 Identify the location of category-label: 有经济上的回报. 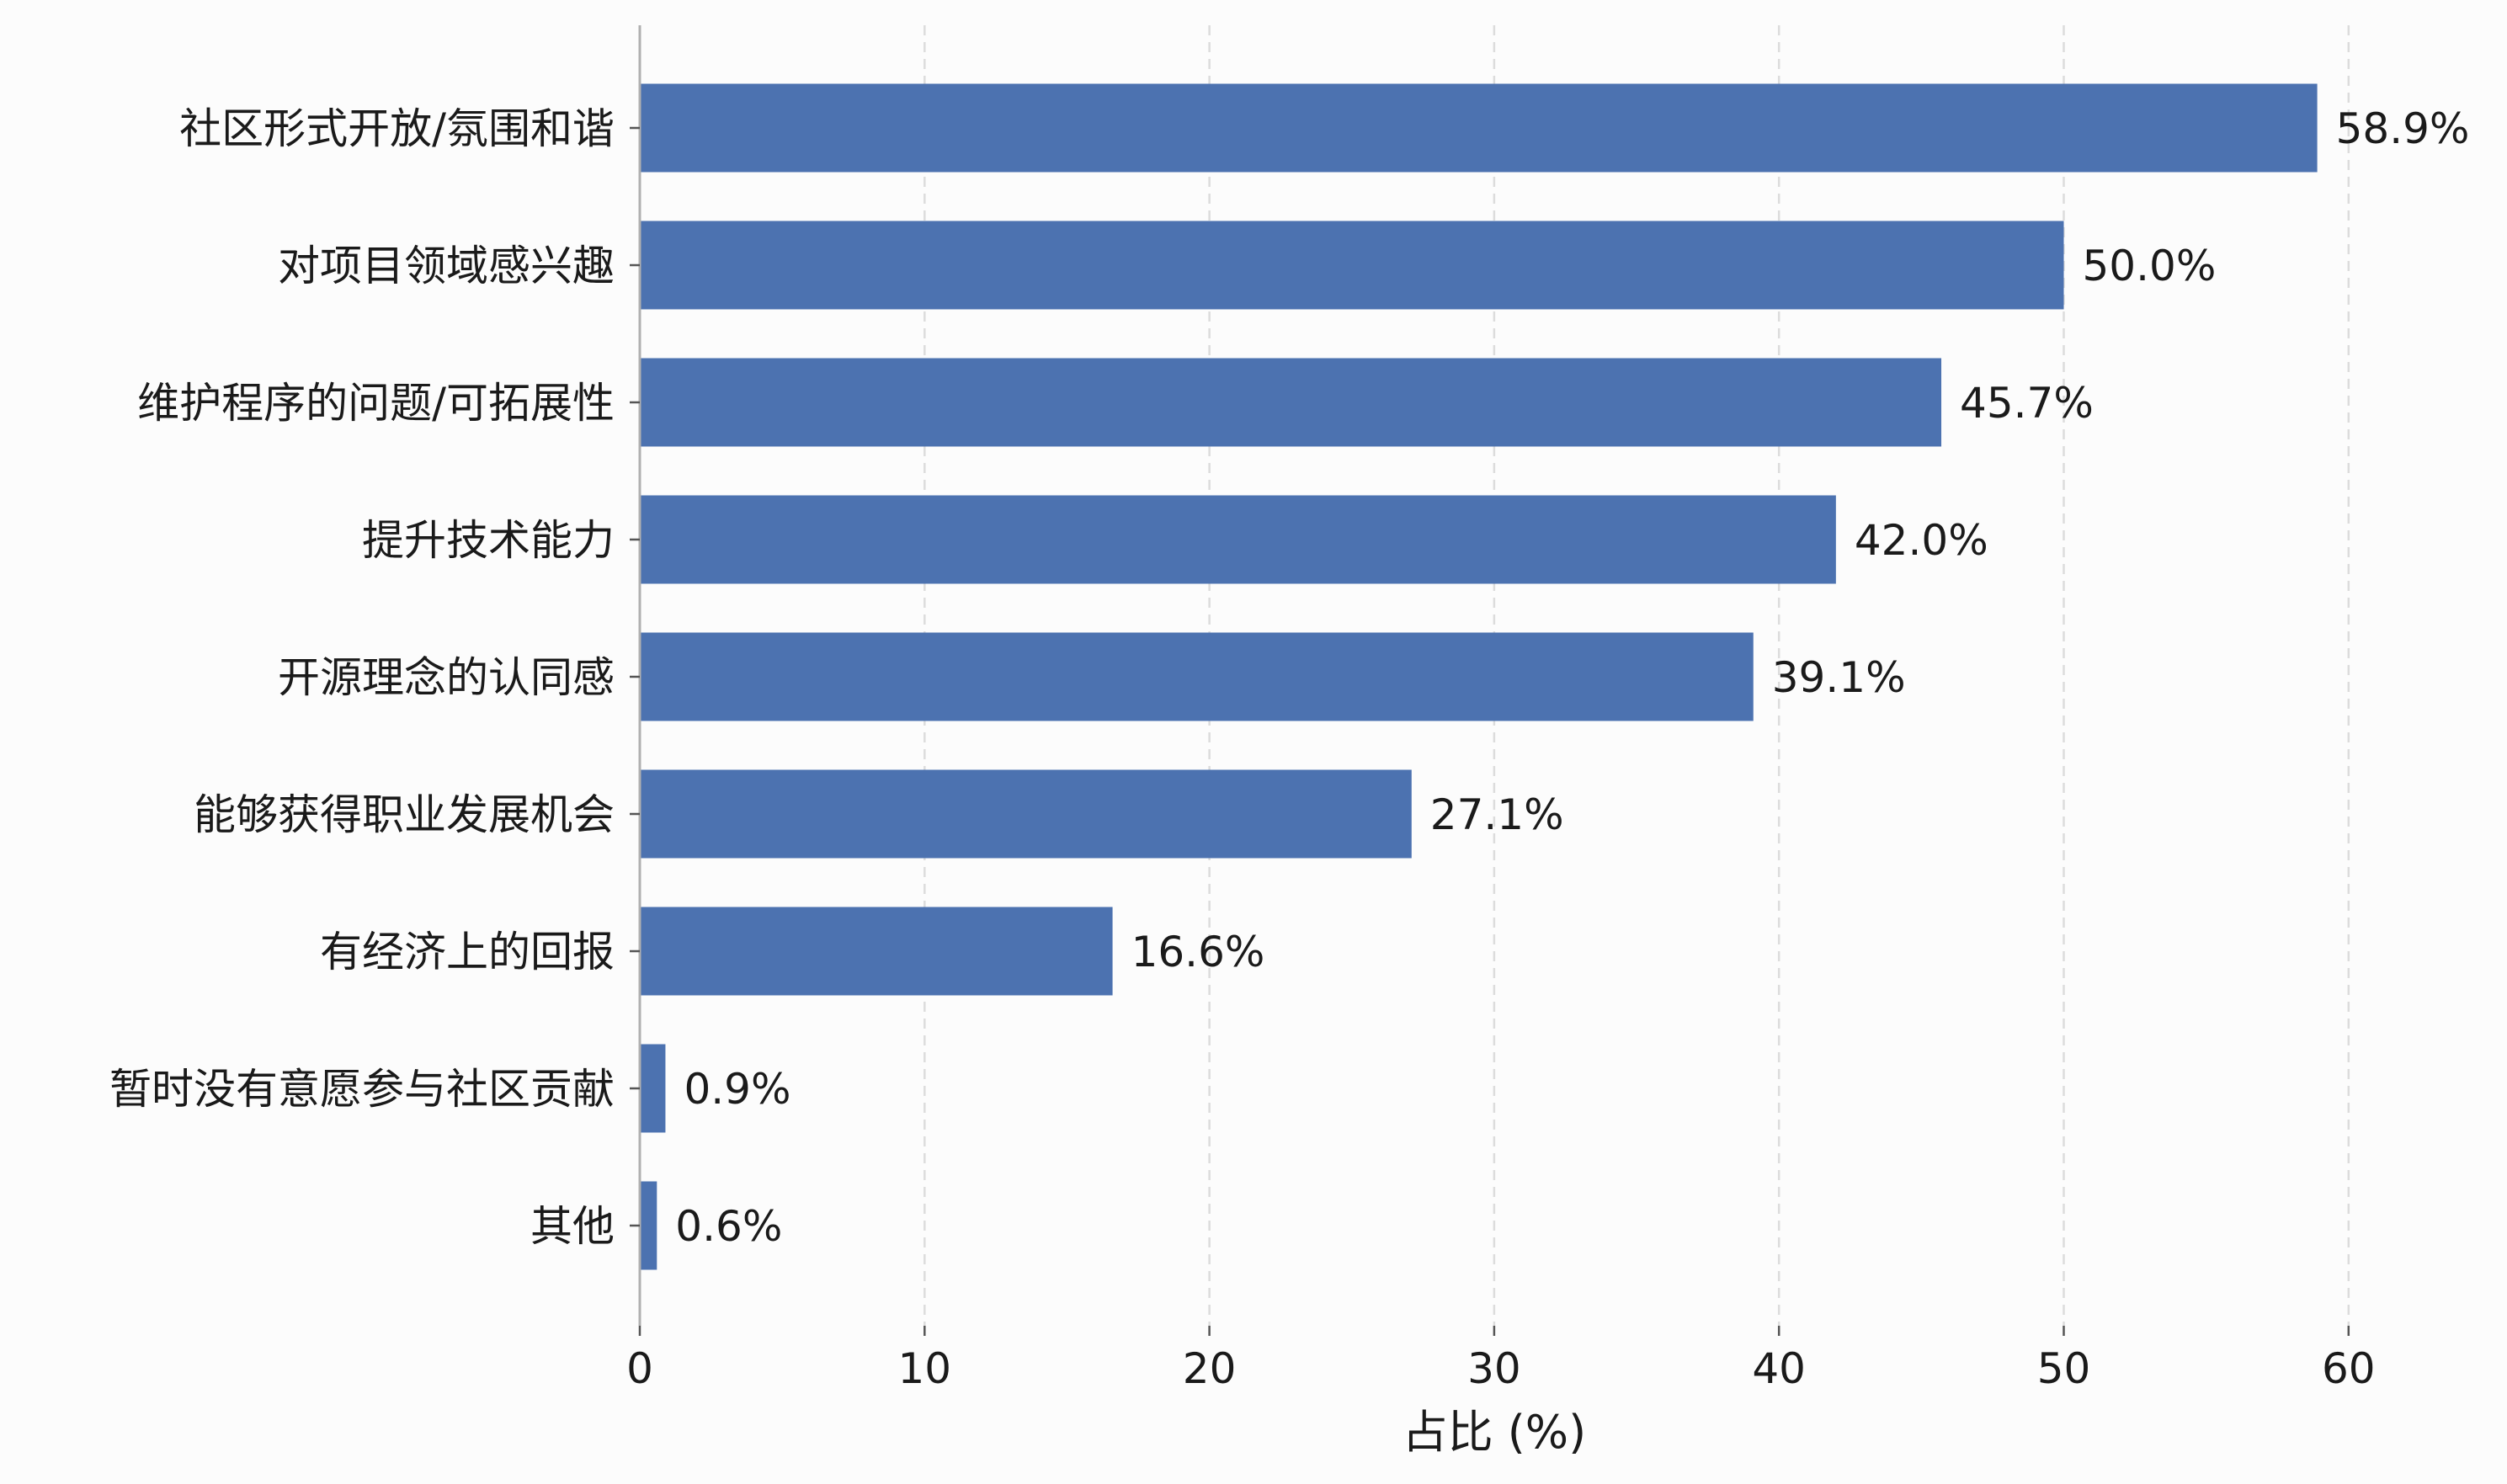
(467, 952).